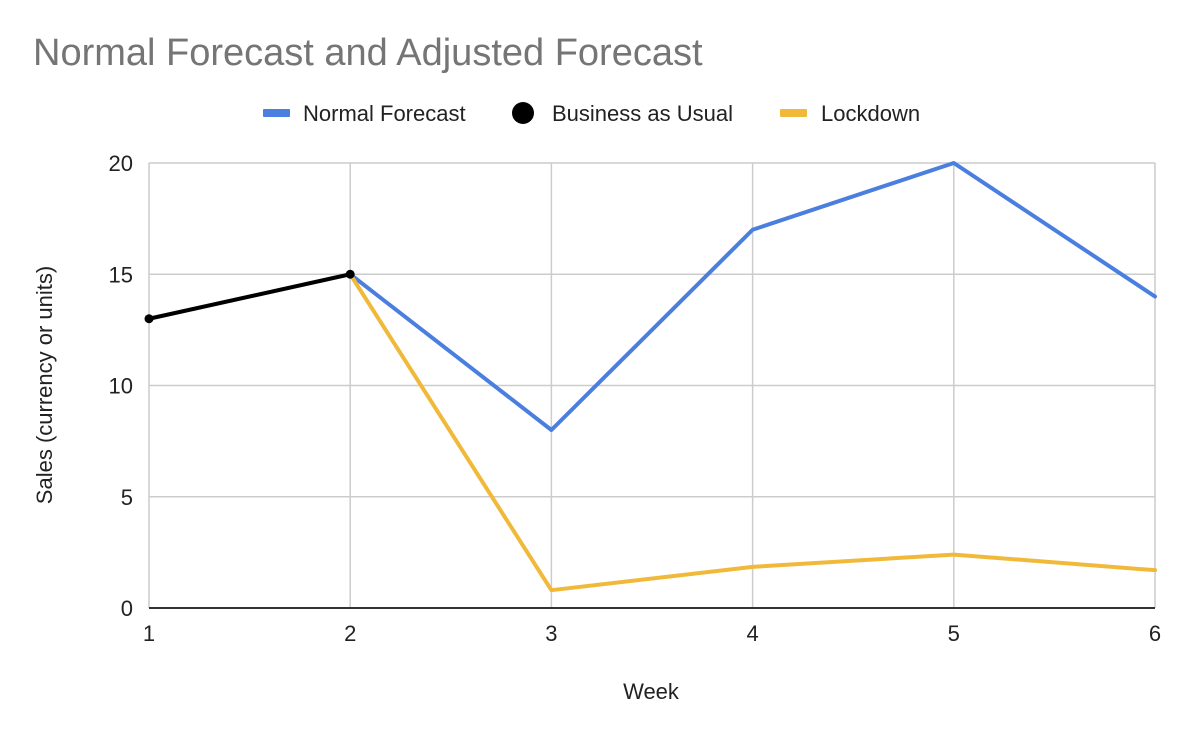 This screenshot has width=1178, height=730. What do you see at coordinates (121, 163) in the screenshot?
I see `y-tick-label: 20` at bounding box center [121, 163].